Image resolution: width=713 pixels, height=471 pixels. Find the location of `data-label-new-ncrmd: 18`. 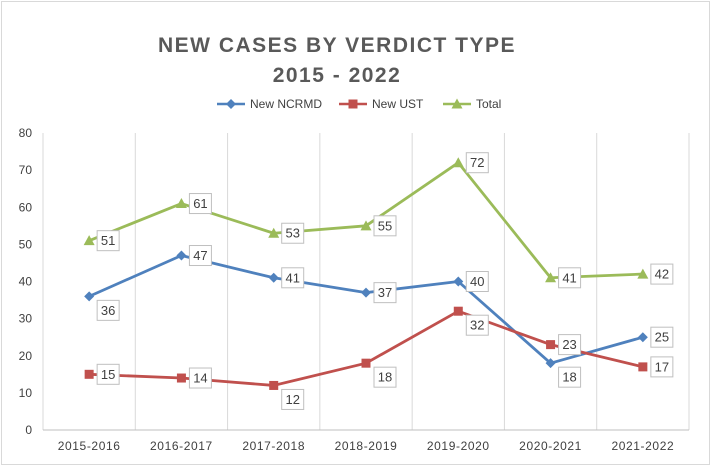

data-label-new-ncrmd: 18 is located at coordinates (569, 377).